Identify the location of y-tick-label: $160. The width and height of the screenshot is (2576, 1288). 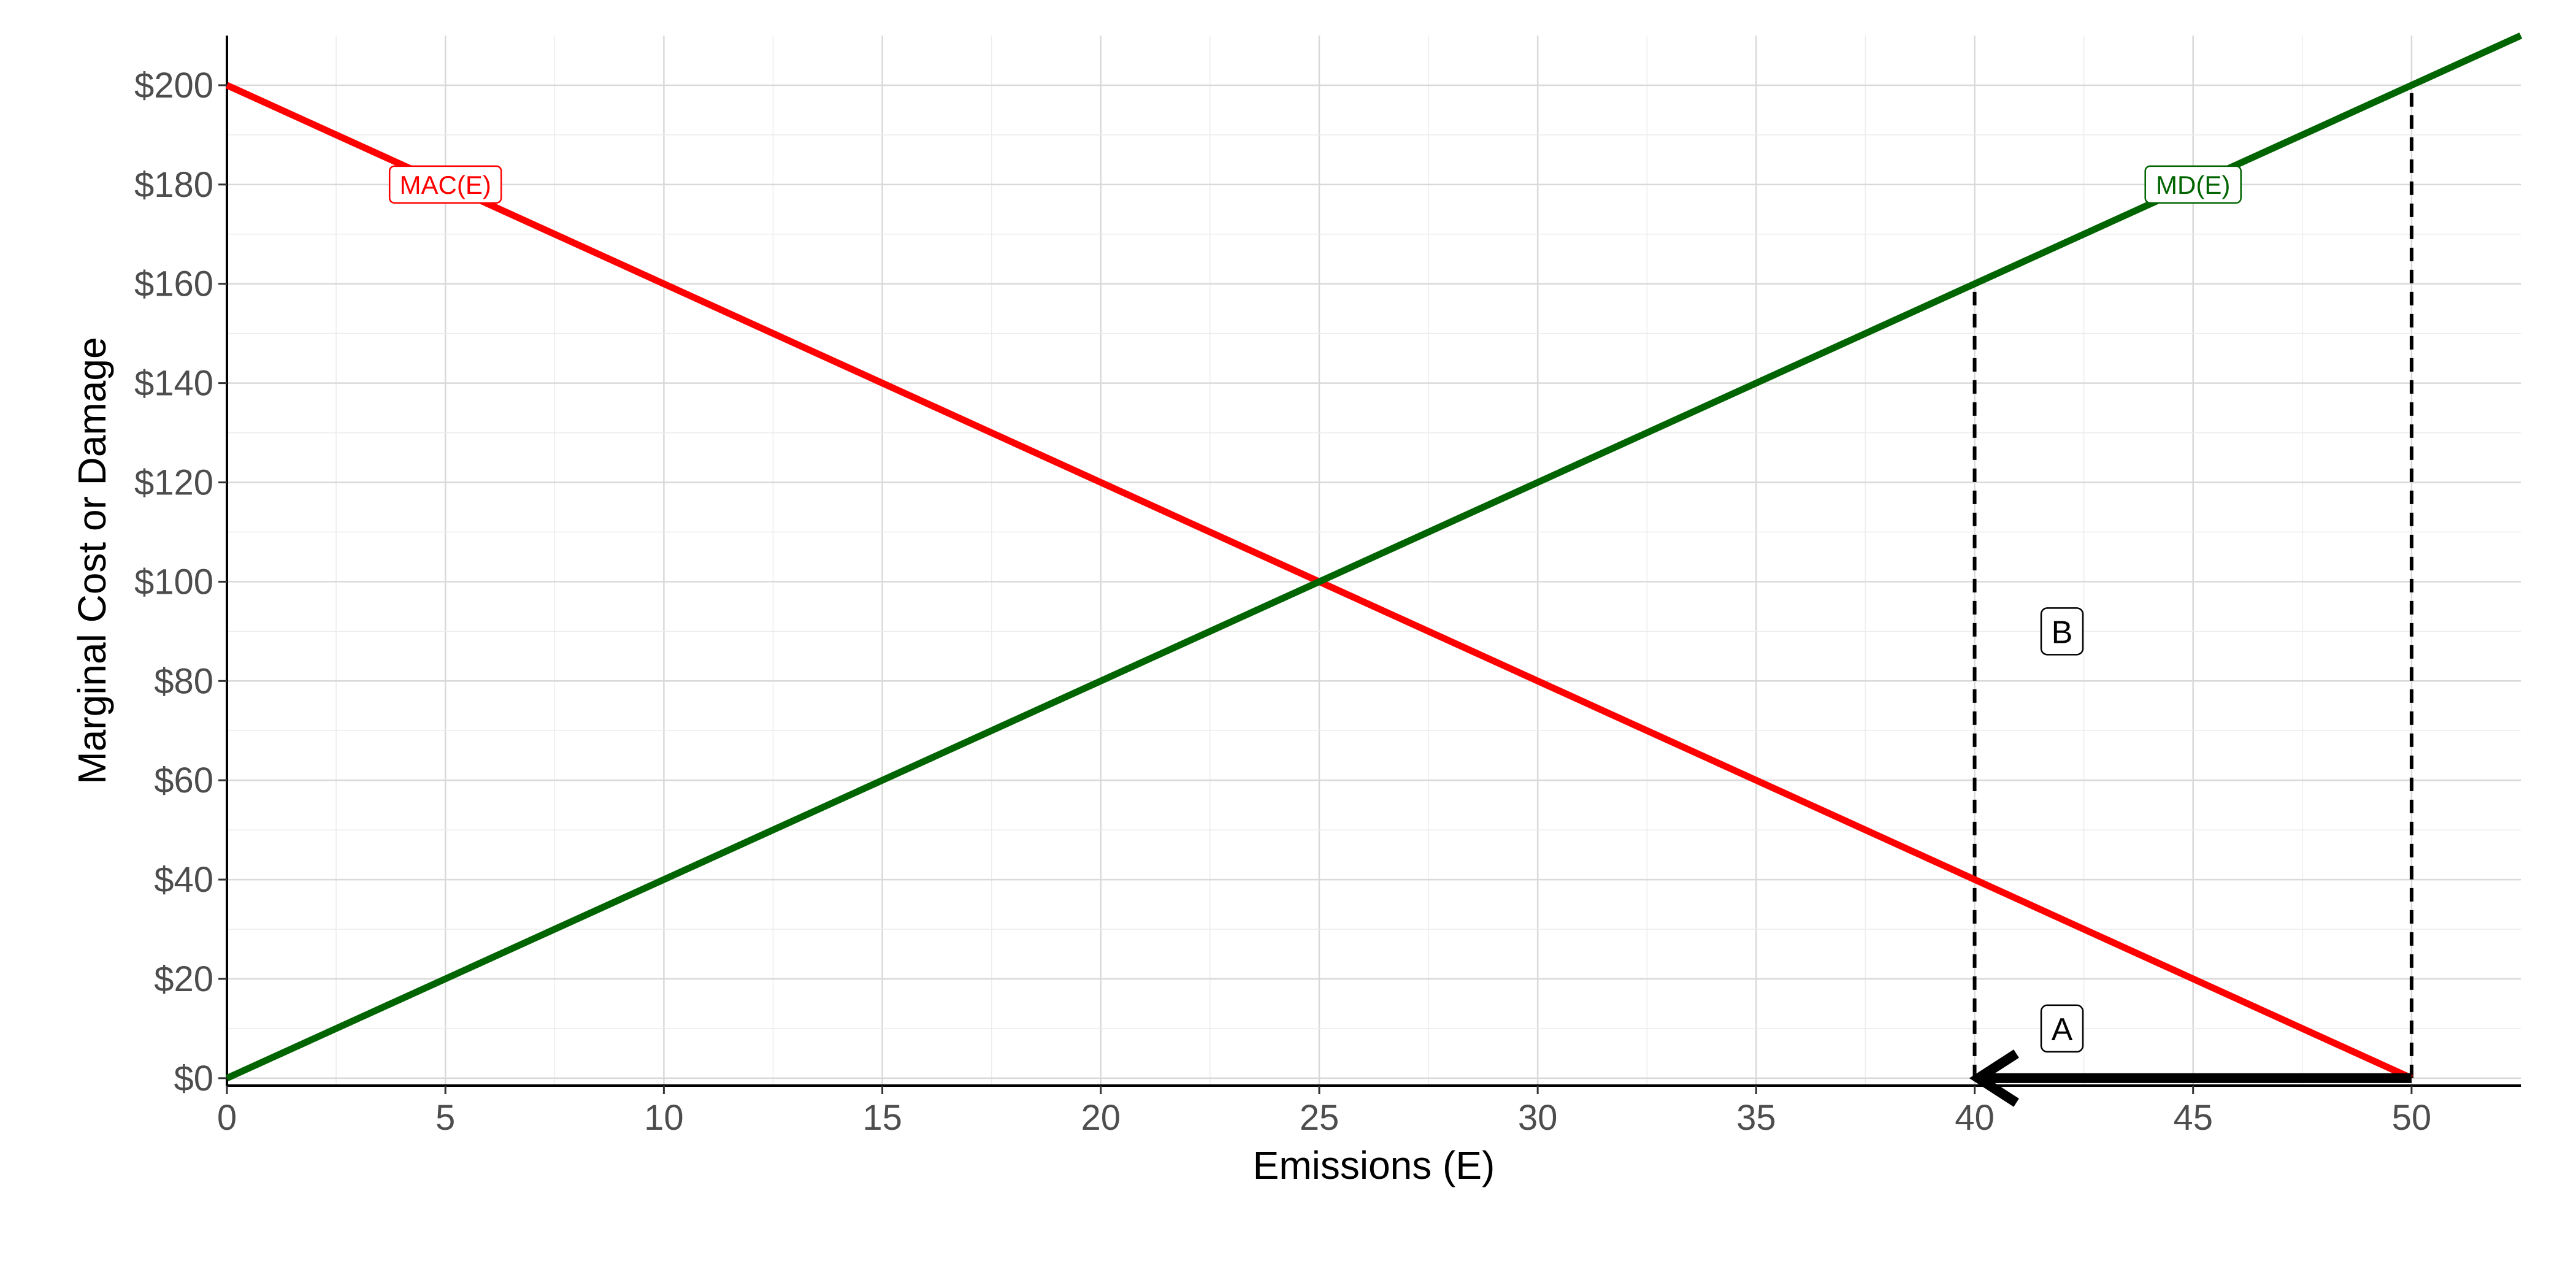
(173, 284).